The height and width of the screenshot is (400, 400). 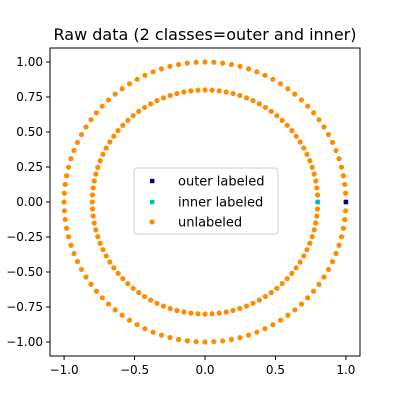 I want to click on y-tick-label: 0.00, so click(x=29, y=202).